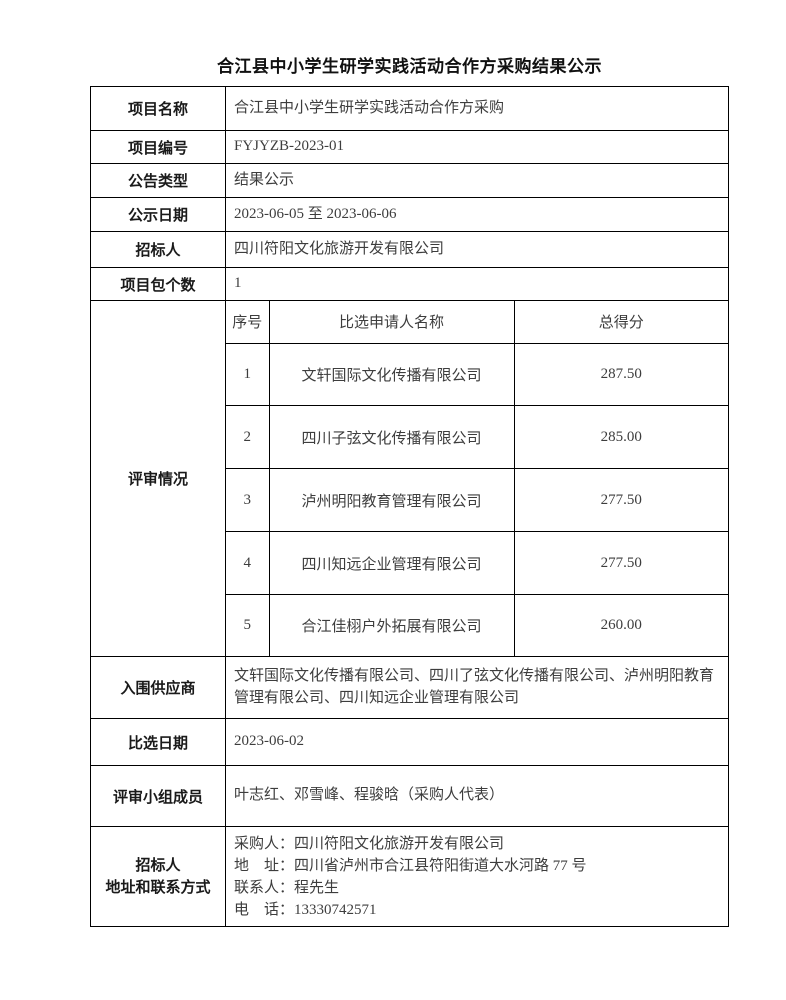  I want to click on table-row-project-number: 项目编号 FYJYZB-2023-01, so click(409, 147).